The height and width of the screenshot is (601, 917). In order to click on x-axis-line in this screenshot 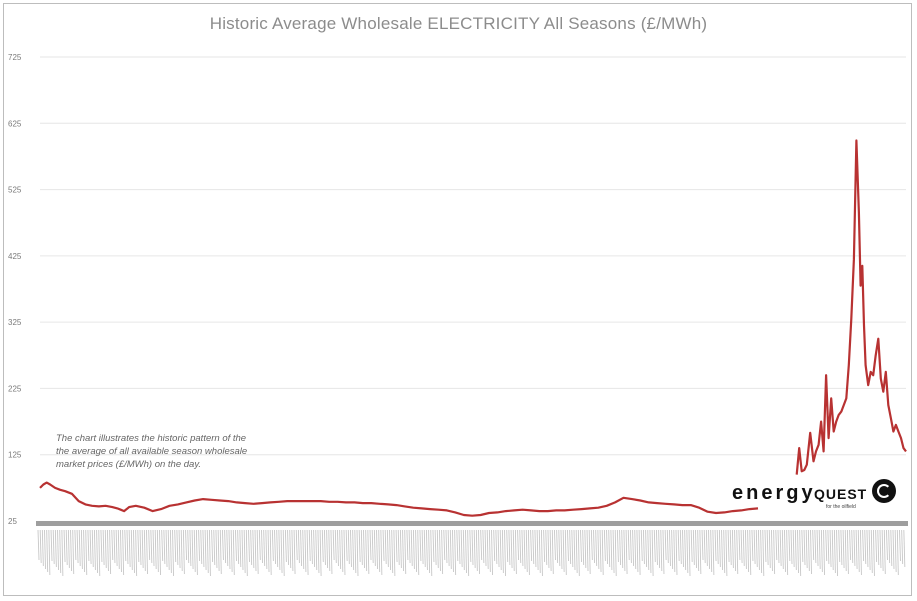, I will do `click(472, 523)`.